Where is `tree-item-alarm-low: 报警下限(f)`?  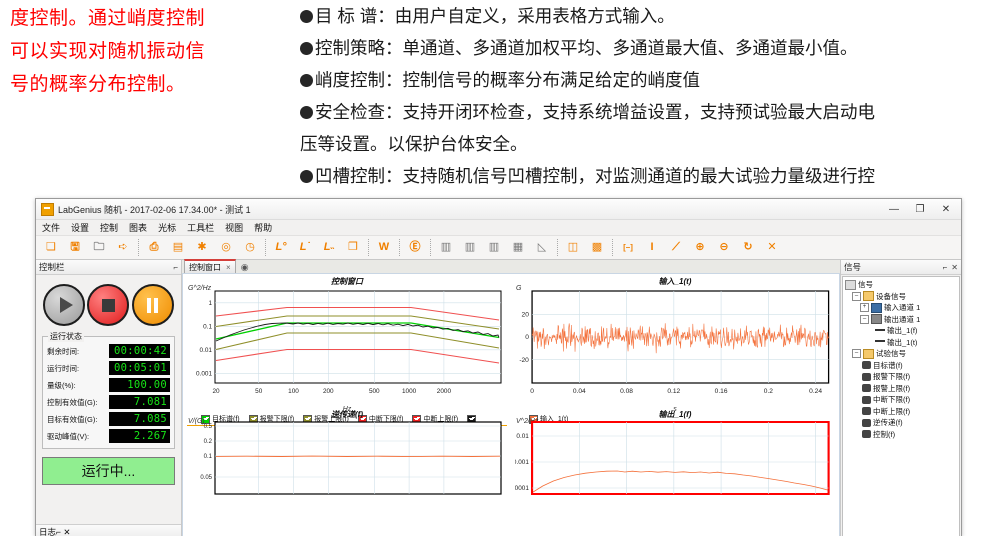
tree-item-alarm-low: 报警下限(f) is located at coordinates (902, 377).